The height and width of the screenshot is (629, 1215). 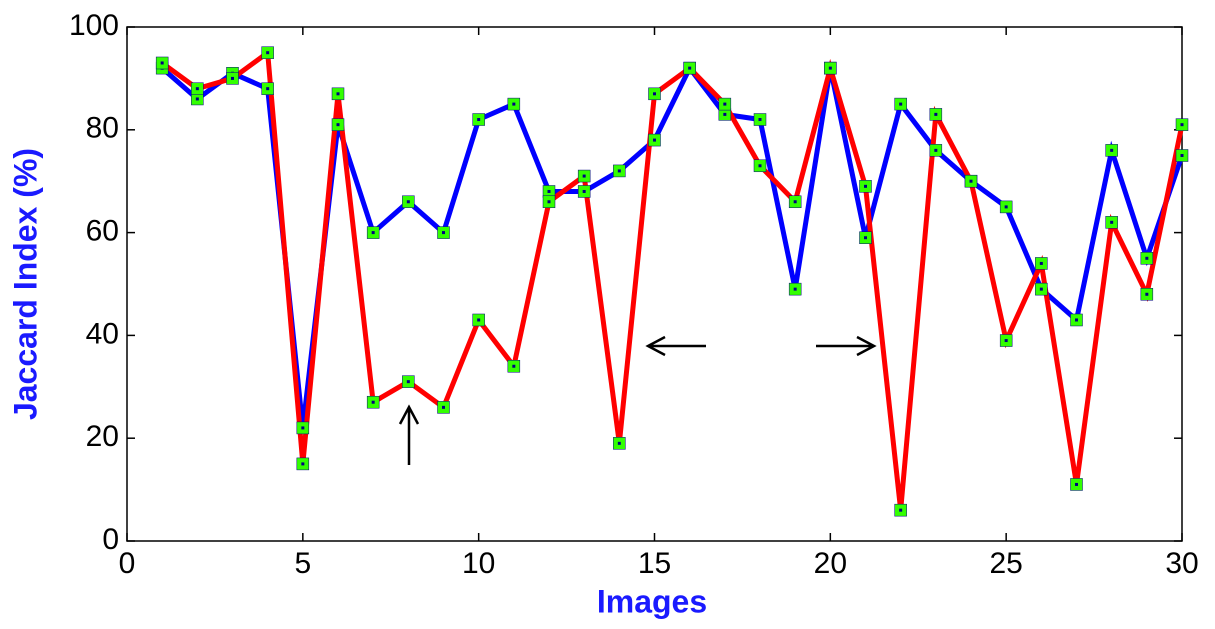 I want to click on y-tick-label: 80, so click(x=102, y=128).